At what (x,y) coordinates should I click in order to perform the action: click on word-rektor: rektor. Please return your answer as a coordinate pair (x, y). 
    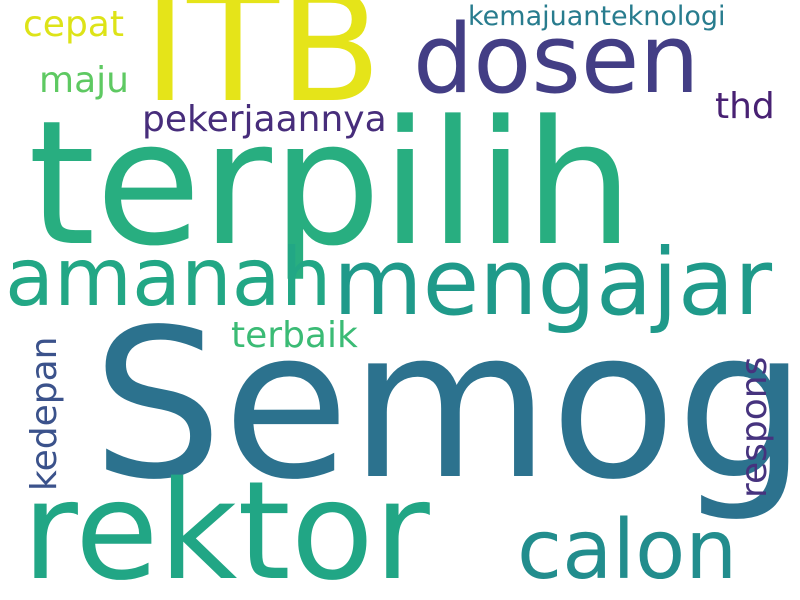
    Looking at the image, I should click on (226, 526).